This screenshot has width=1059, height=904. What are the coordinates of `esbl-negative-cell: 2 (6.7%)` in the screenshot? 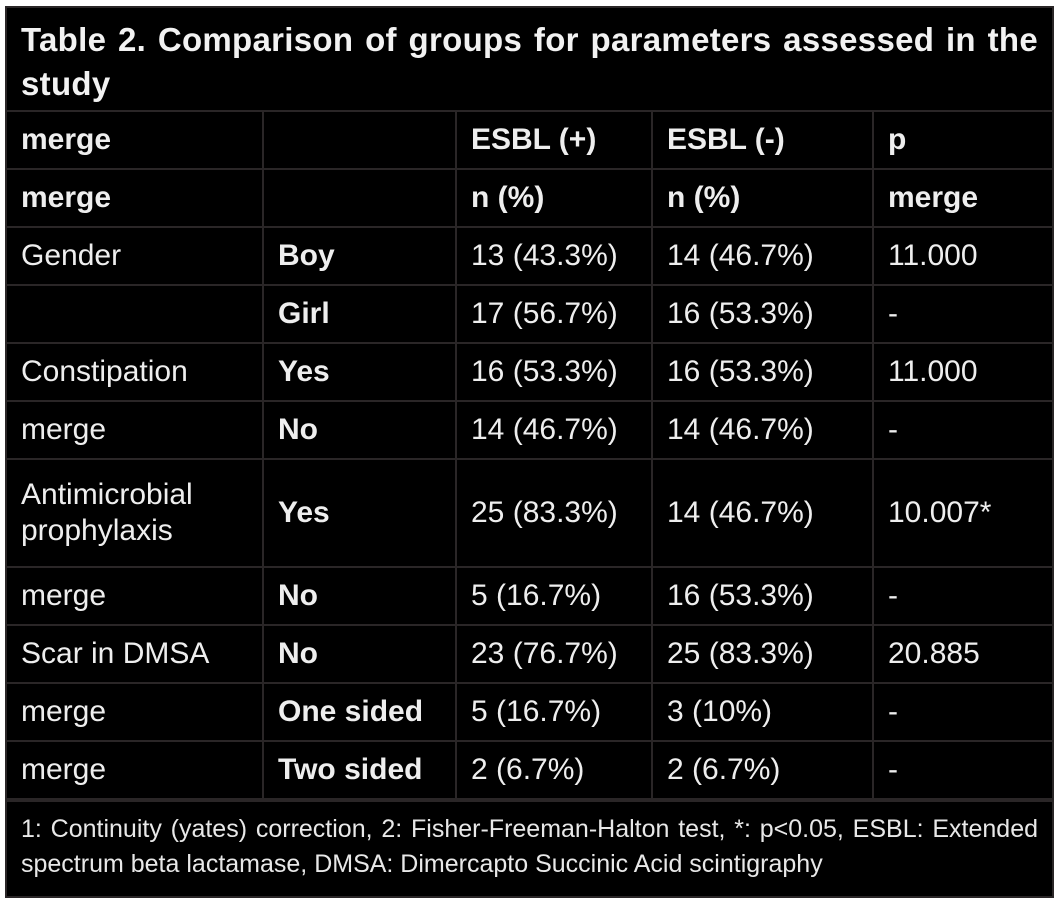 It's located at (762, 770).